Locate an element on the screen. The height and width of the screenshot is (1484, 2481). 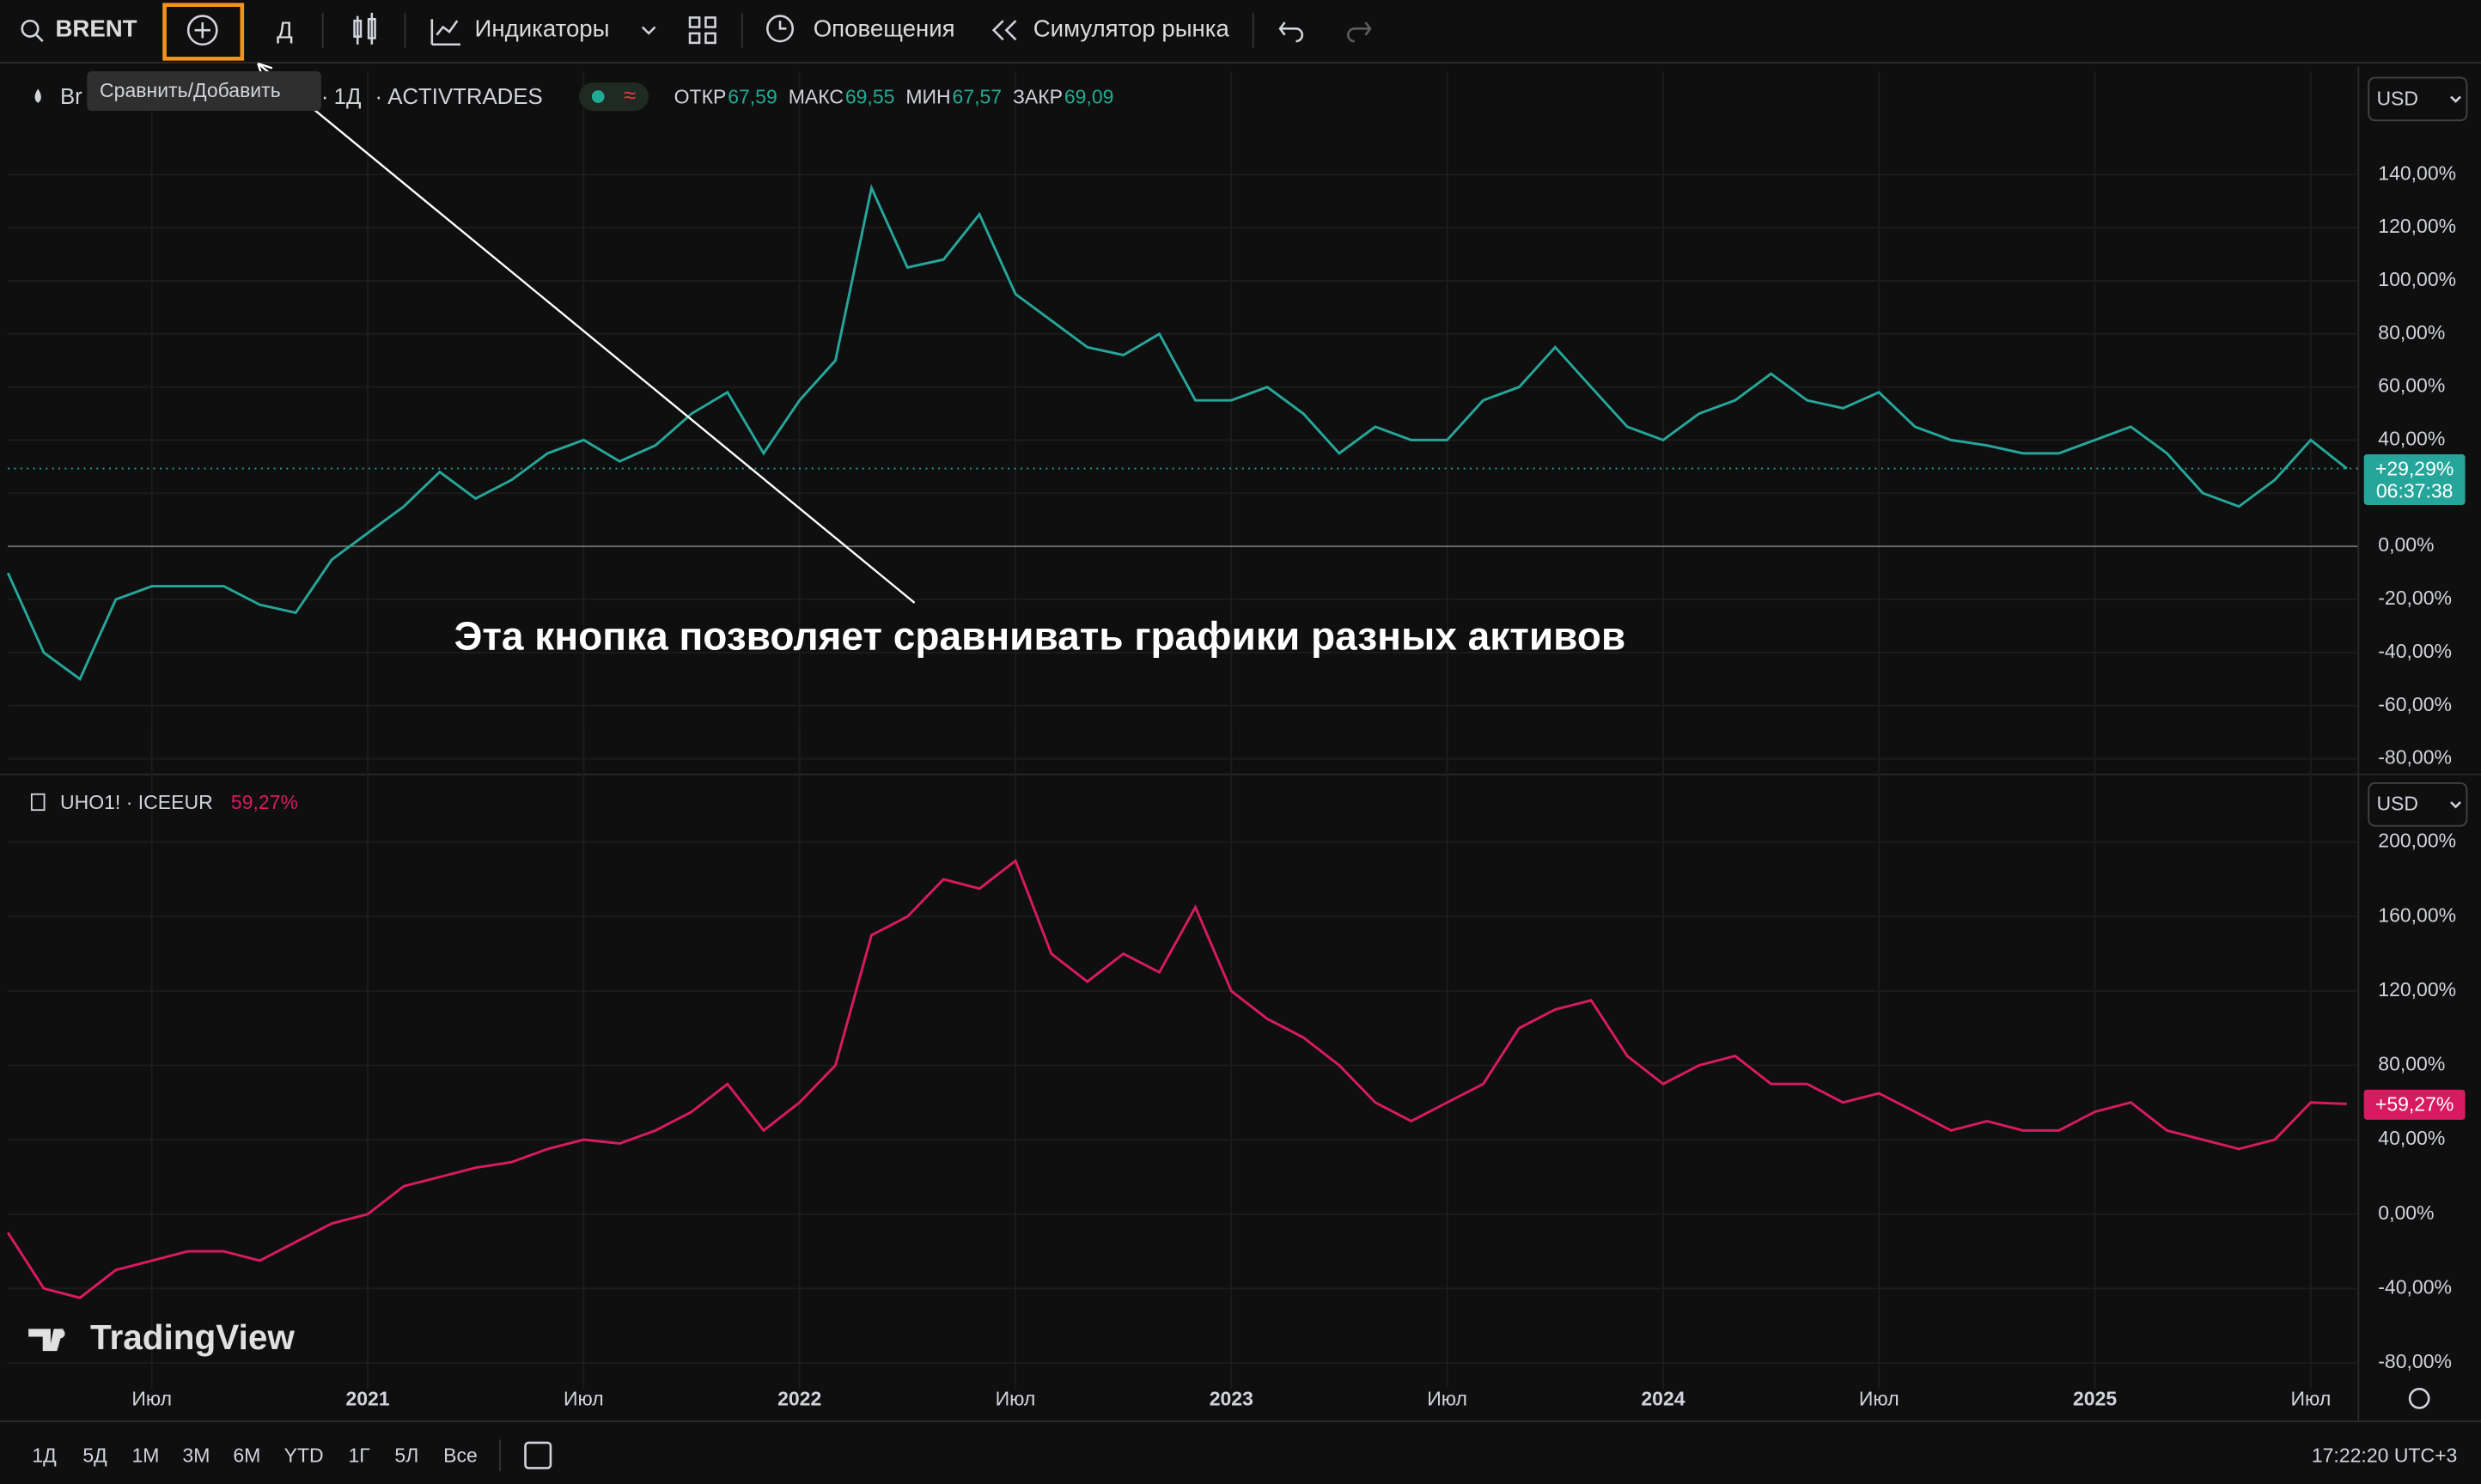
tooltip-text: Сравнить/Добавить is located at coordinates (190, 90).